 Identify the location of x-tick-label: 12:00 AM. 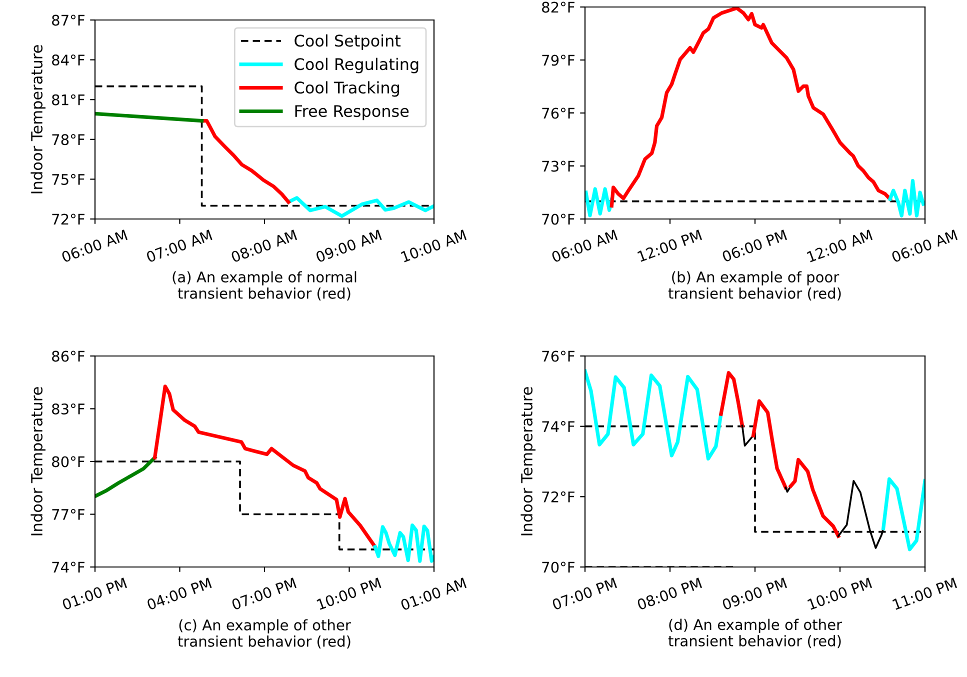
(839, 245).